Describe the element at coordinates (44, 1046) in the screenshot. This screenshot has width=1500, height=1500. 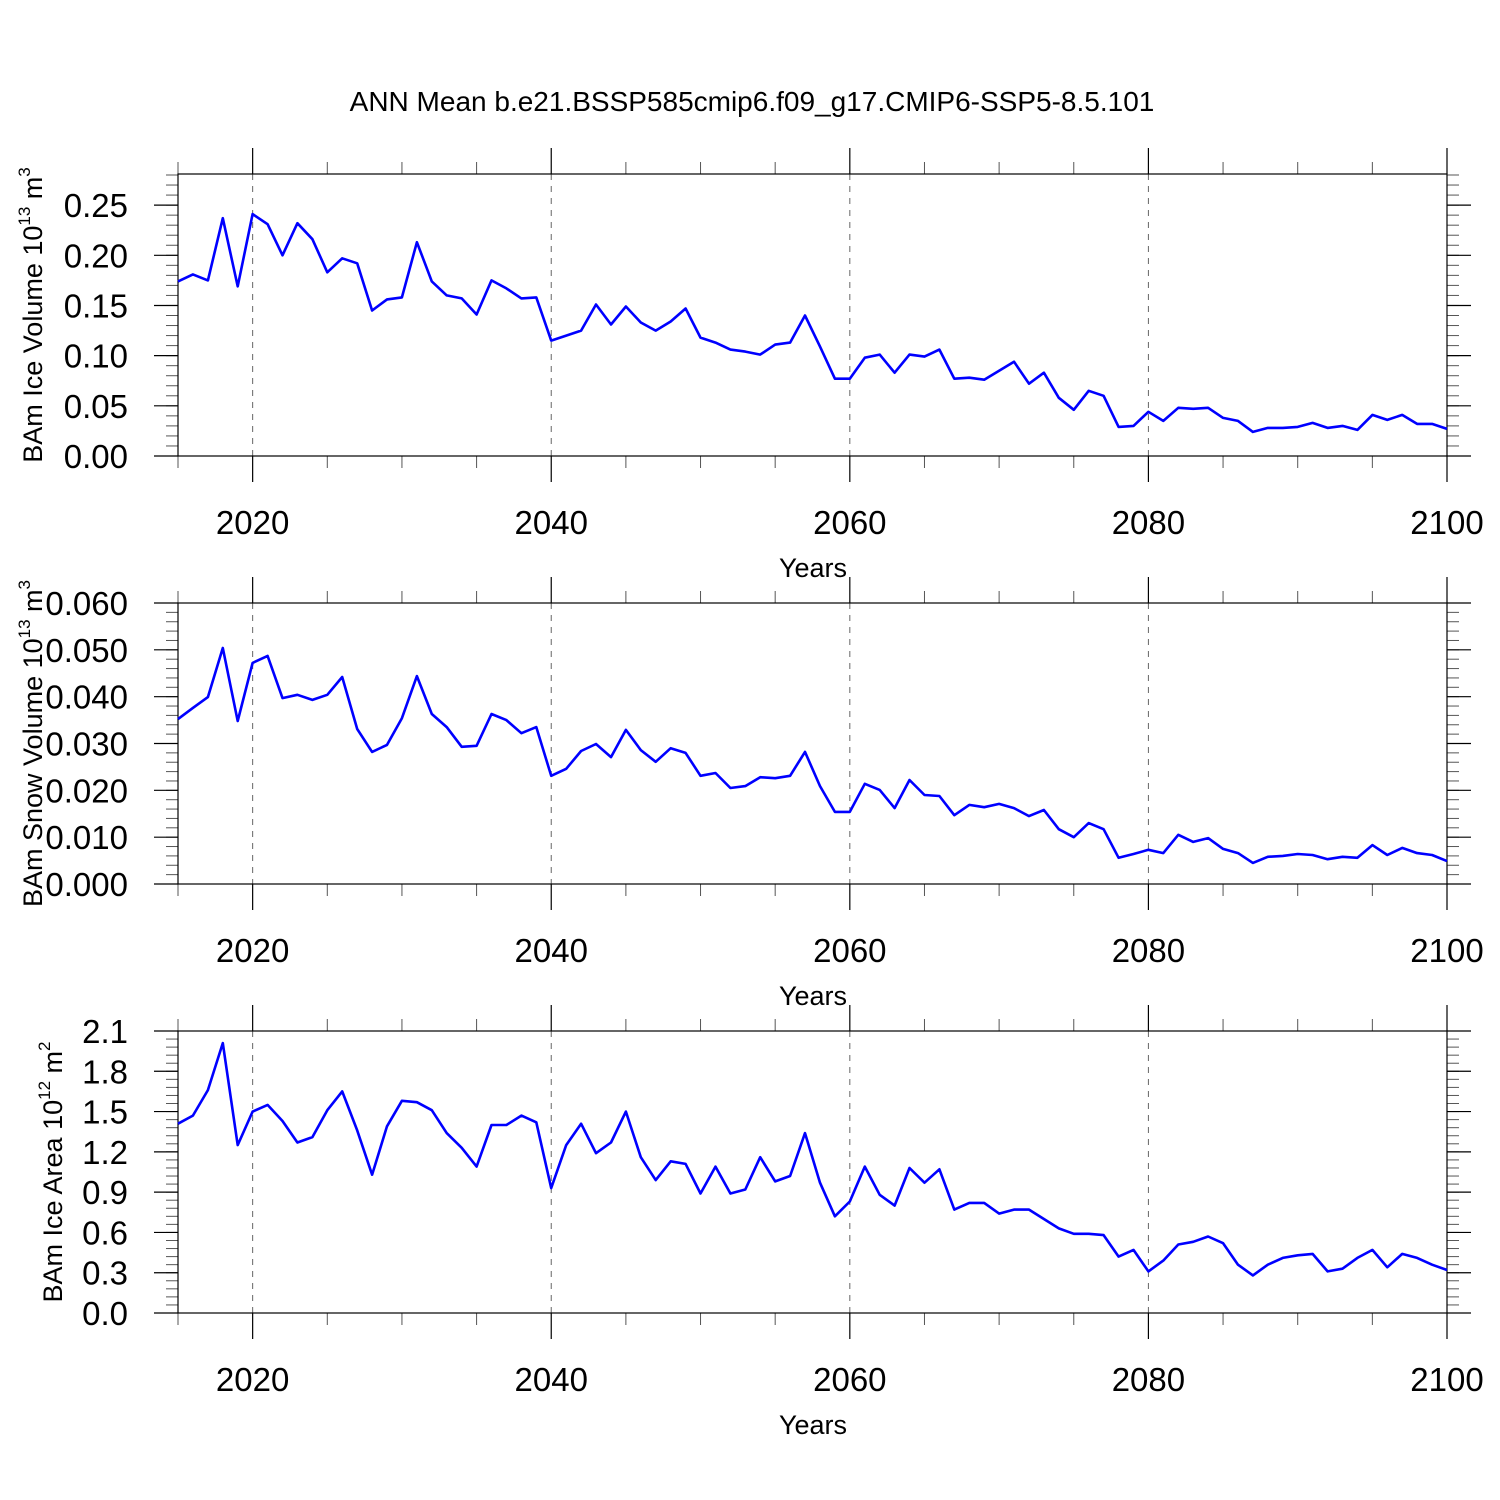
I see `y-label-unit-exponent: 2` at that location.